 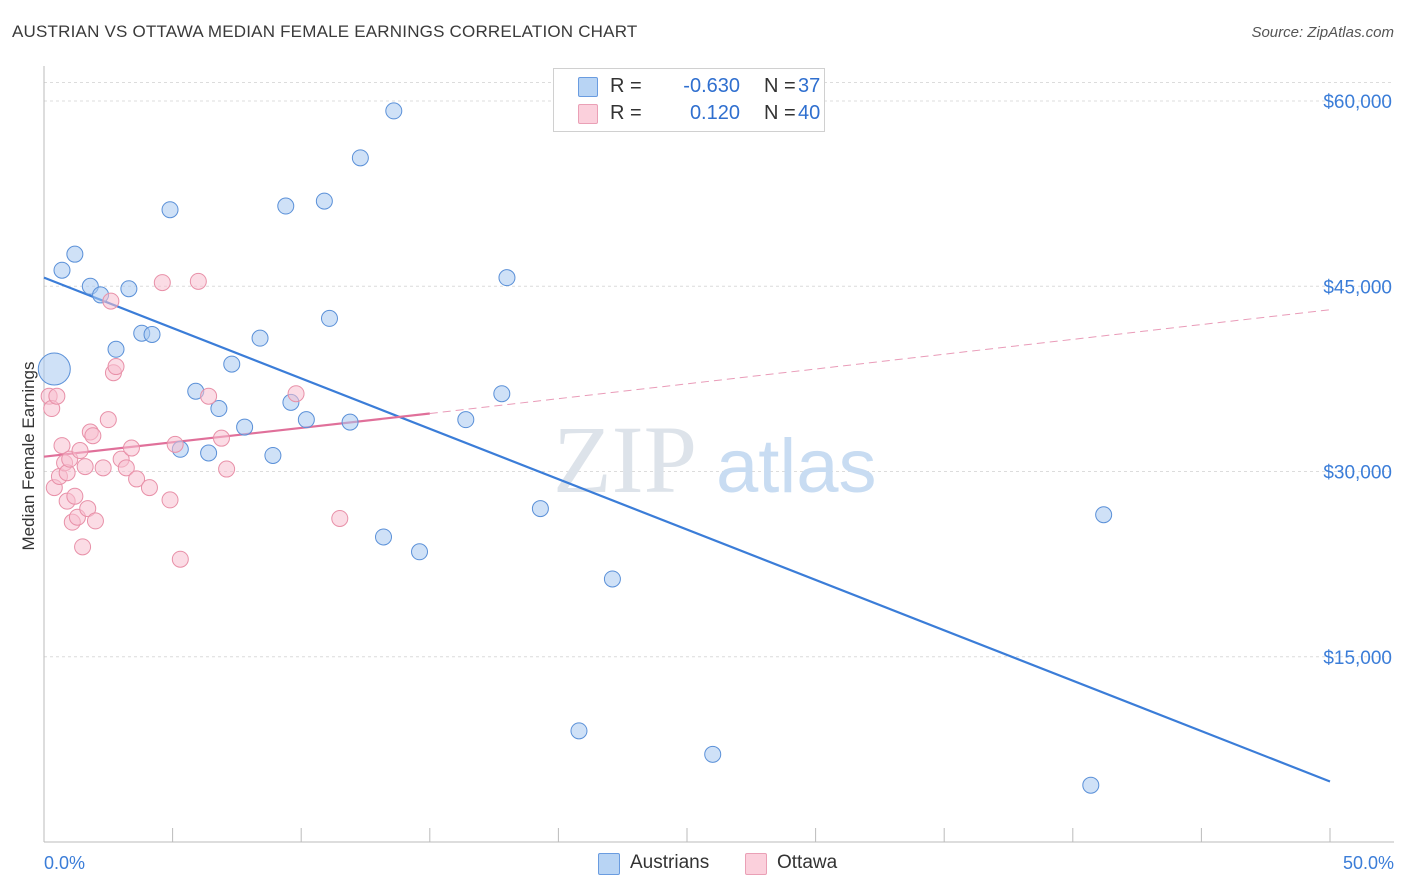 What do you see at coordinates (711, 86) in the screenshot?
I see `austrians-r-value: -0.630` at bounding box center [711, 86].